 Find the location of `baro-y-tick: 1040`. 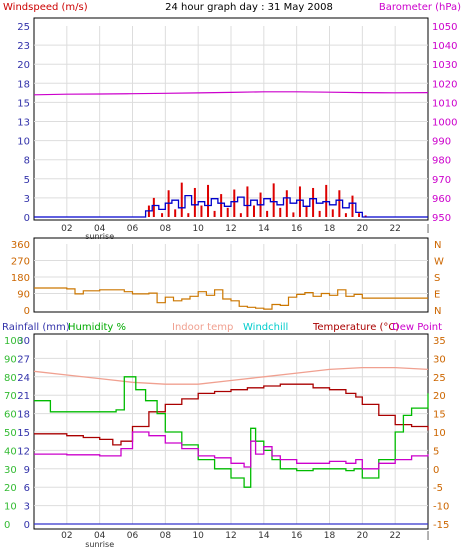

baro-y-tick: 1040 is located at coordinates (444, 46).